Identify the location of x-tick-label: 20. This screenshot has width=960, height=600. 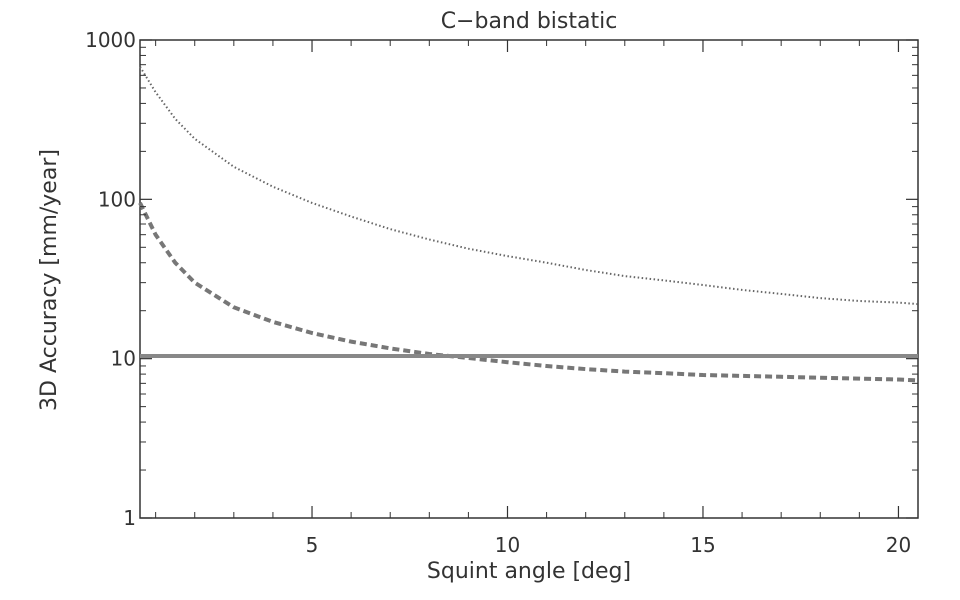
(898, 545).